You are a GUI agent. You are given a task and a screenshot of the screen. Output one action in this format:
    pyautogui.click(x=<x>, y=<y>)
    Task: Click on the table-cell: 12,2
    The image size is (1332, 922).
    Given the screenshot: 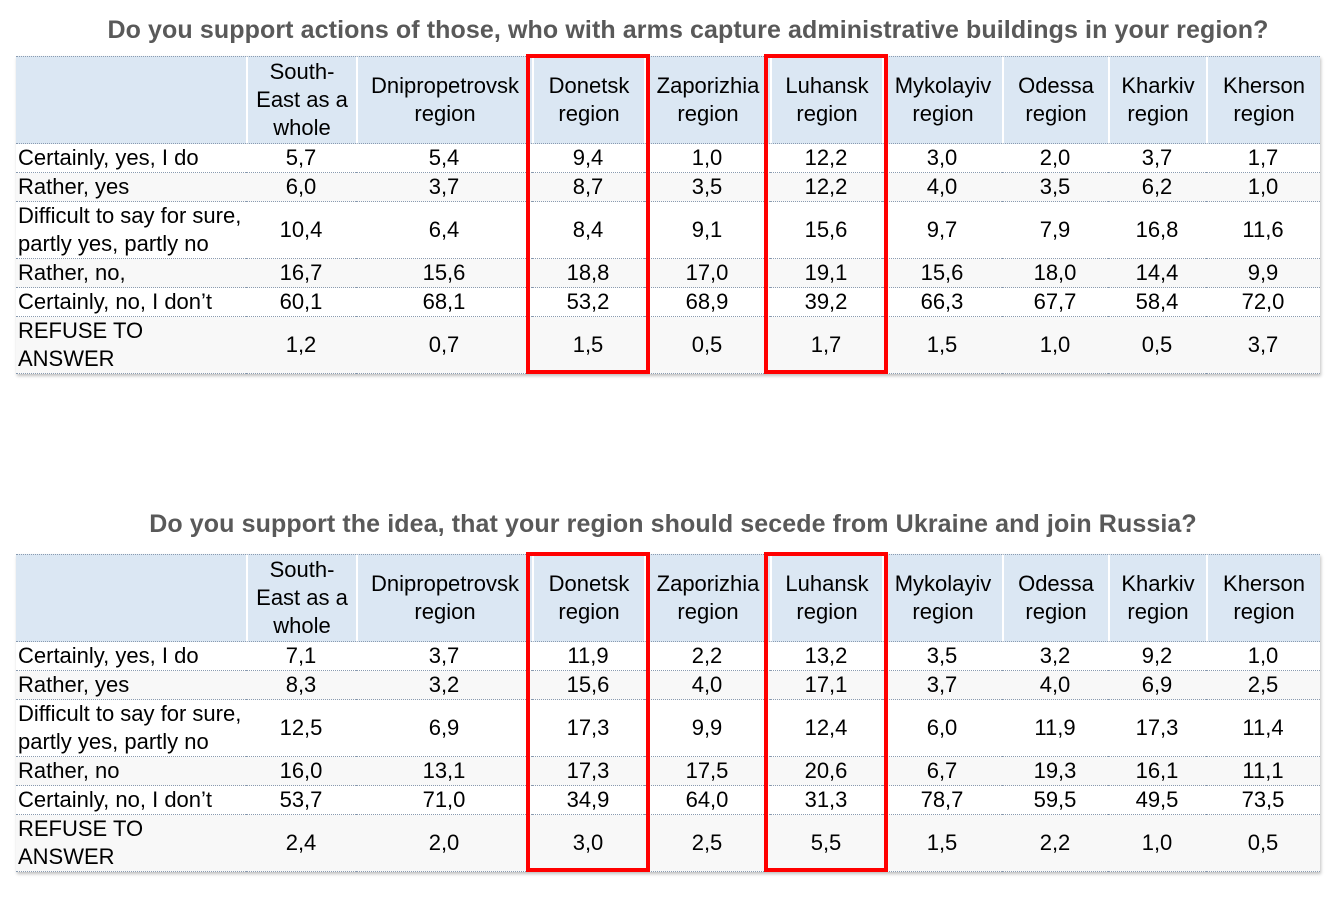 What is the action you would take?
    pyautogui.click(x=826, y=187)
    